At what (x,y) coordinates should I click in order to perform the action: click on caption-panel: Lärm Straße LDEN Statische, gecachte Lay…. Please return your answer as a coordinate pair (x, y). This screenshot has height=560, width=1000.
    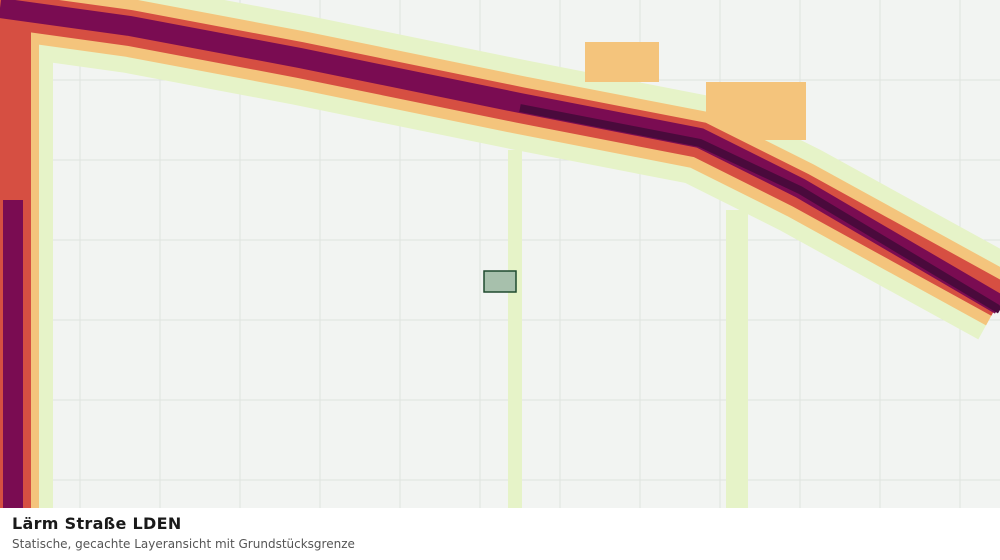
    Looking at the image, I should click on (500, 534).